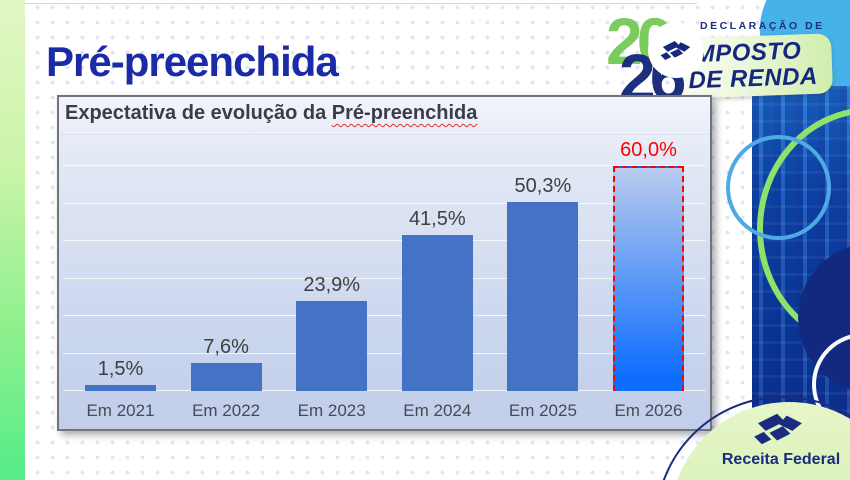 This screenshot has width=850, height=480. Describe the element at coordinates (753, 78) in the screenshot. I see `brand-product-line2: DE RENDA` at that location.